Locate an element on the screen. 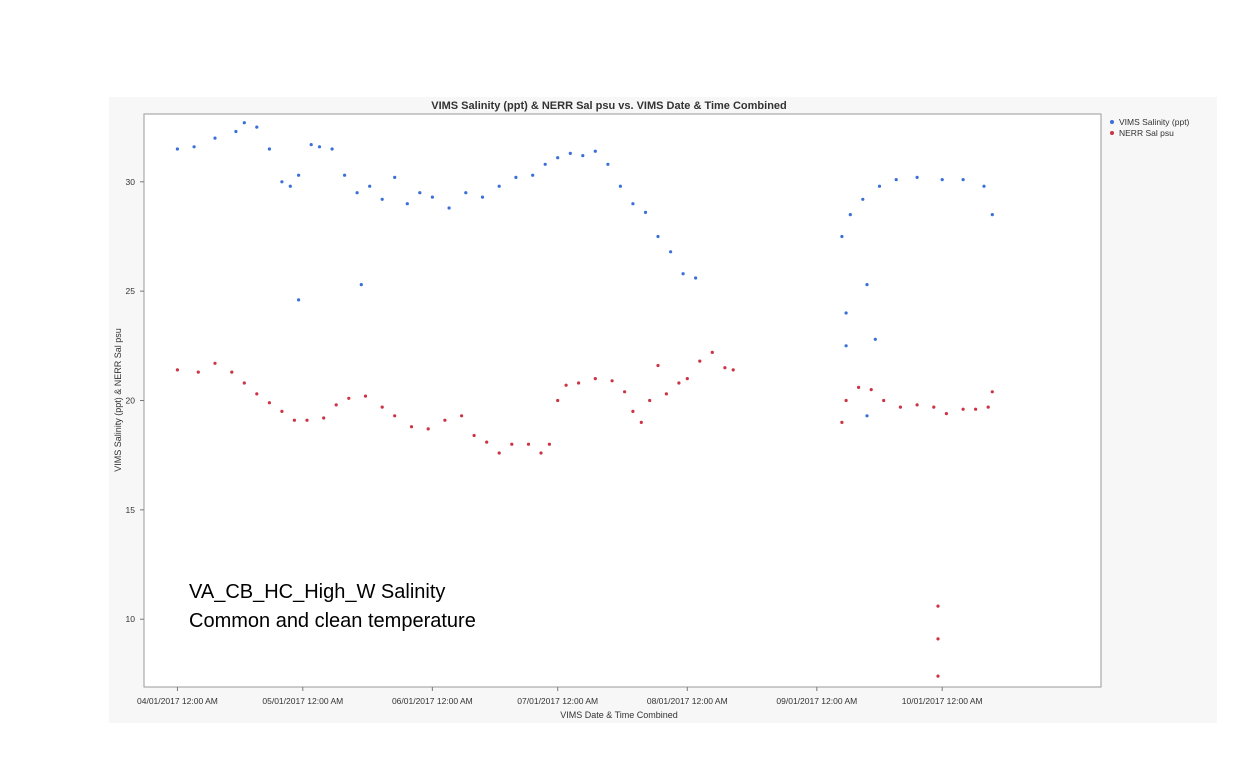  legend-label-vims: VIMS Salinity (ppt) is located at coordinates (1154, 122).